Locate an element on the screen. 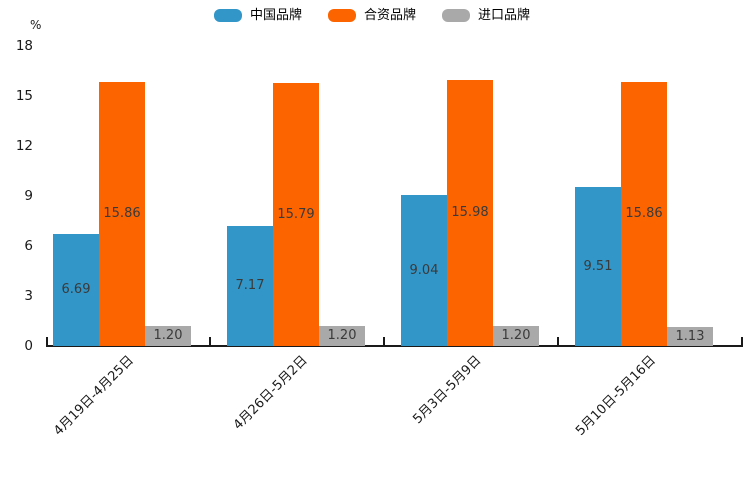  bar-value-label-china-brands-4: 9.51 is located at coordinates (598, 266).